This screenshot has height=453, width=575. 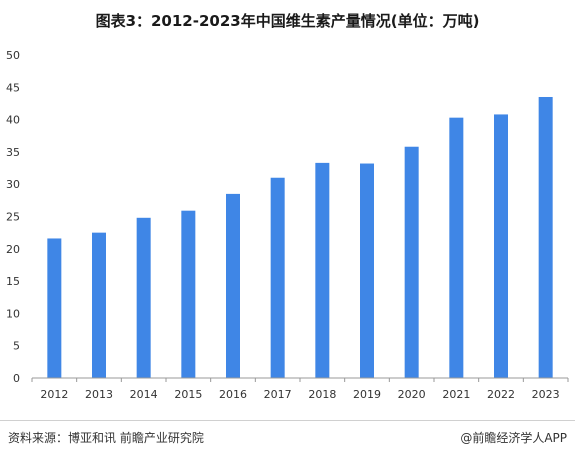 I want to click on y-axis: 0 5 10 15 20 25 30 35 40 45 50, so click(x=13, y=217).